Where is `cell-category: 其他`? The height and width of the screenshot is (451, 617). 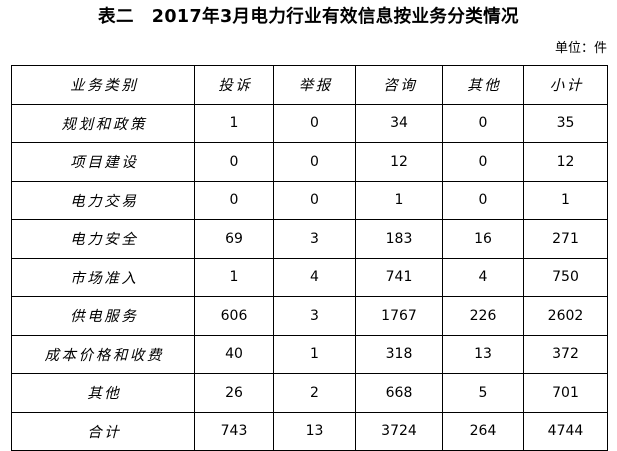 cell-category: 其他 is located at coordinates (103, 393).